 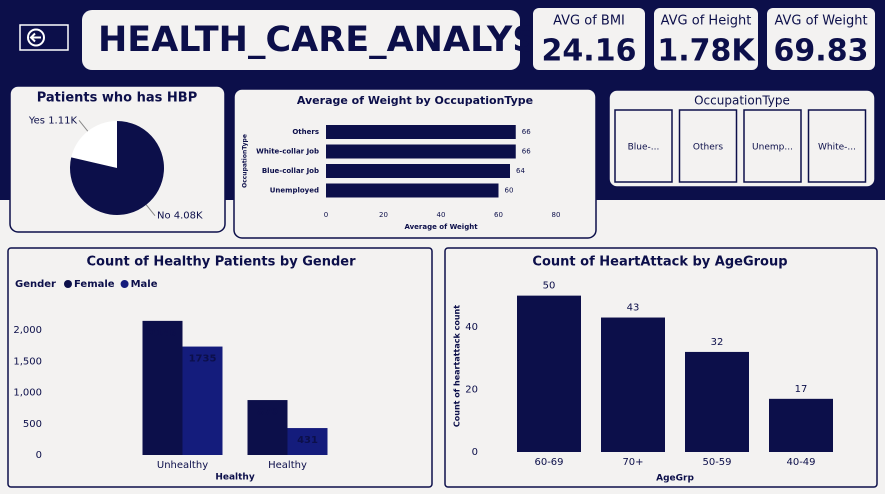 I want to click on x-axis-label: AgeGrp, so click(x=675, y=479).